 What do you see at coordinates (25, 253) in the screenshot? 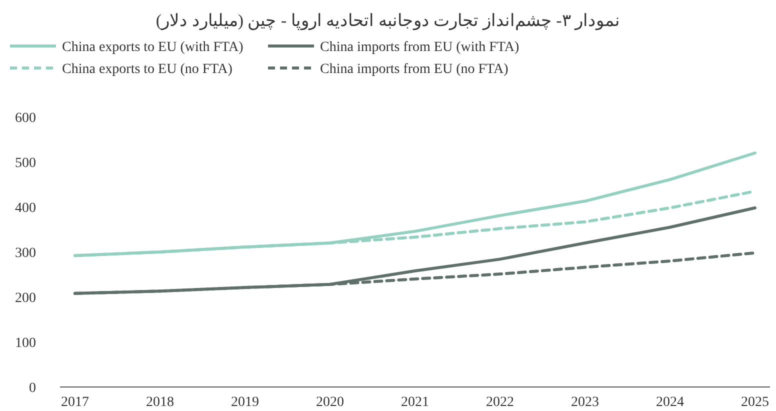
I see `y-tick-label: 300` at bounding box center [25, 253].